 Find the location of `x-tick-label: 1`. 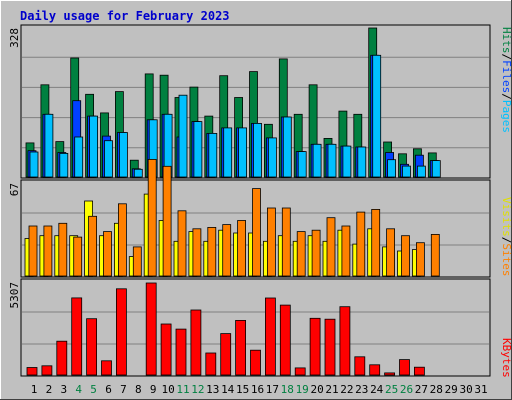

x-tick-label: 1 is located at coordinates (34, 389).